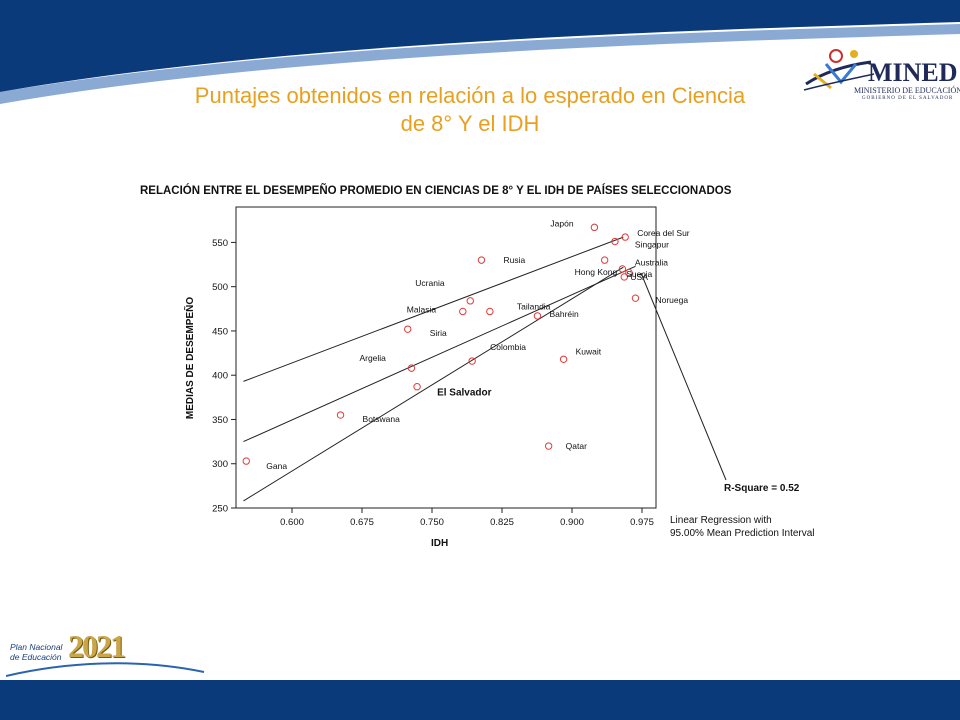  Describe the element at coordinates (430, 283) in the screenshot. I see `point-label: Ucrania` at that location.